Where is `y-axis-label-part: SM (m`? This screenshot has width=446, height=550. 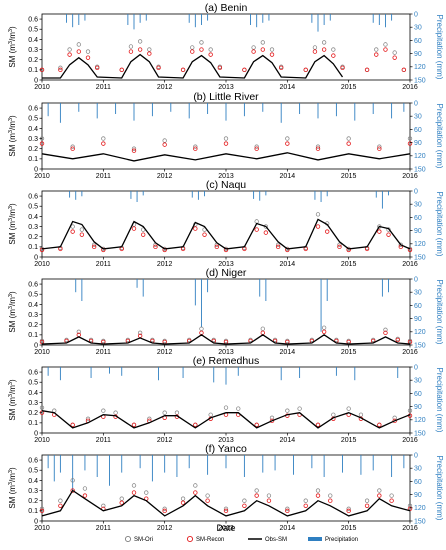
y-axis-label-part: SM (m is located at coordinates (12, 321).